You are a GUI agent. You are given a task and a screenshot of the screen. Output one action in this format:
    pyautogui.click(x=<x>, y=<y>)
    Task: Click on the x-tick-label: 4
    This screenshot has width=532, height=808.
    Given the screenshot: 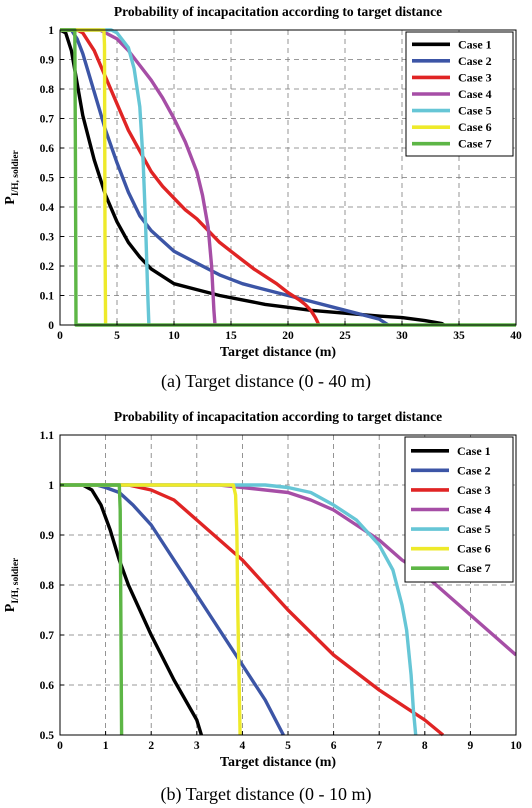 What is the action you would take?
    pyautogui.click(x=243, y=746)
    